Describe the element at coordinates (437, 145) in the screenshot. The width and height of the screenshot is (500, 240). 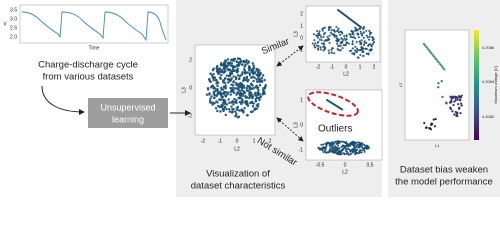
I see `axis-label: L1` at that location.